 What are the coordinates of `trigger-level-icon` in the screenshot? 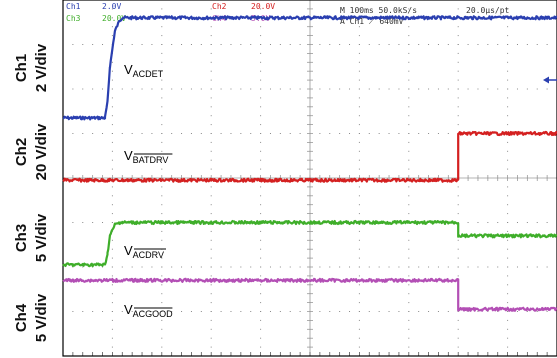 It's located at (550, 80).